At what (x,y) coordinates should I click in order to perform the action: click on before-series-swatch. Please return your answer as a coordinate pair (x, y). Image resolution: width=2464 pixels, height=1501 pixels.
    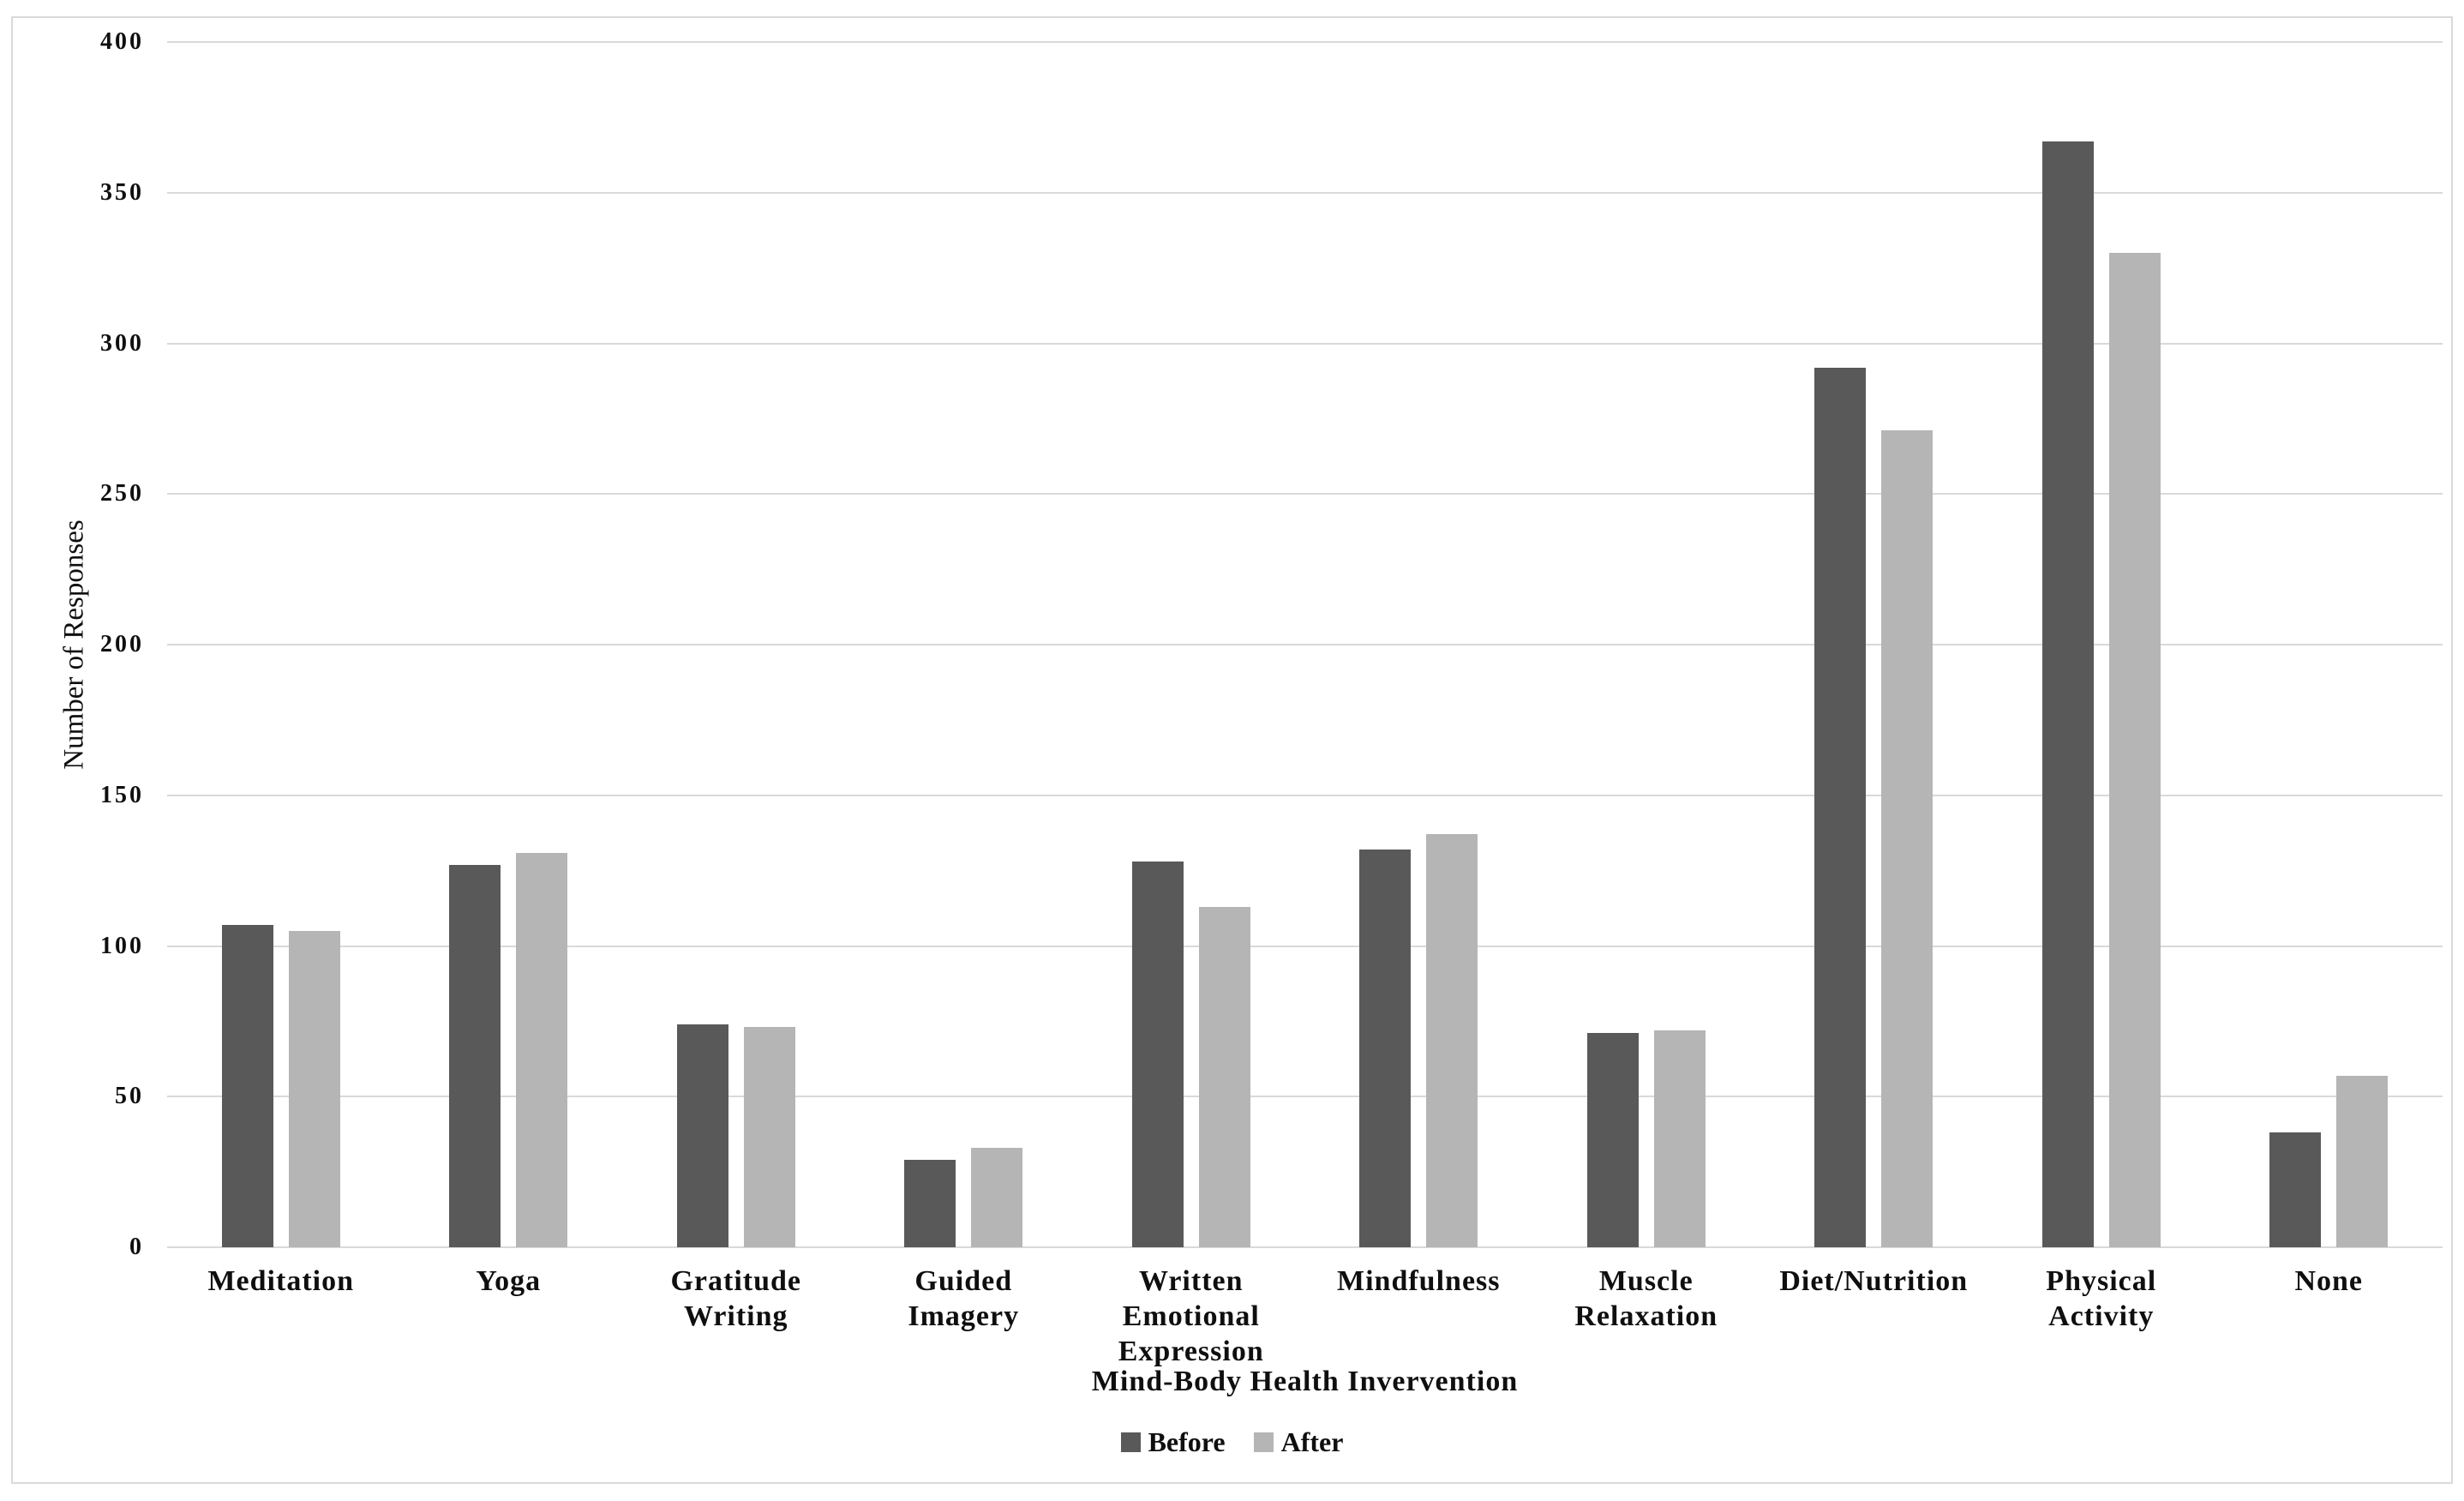
    Looking at the image, I should click on (1130, 1442).